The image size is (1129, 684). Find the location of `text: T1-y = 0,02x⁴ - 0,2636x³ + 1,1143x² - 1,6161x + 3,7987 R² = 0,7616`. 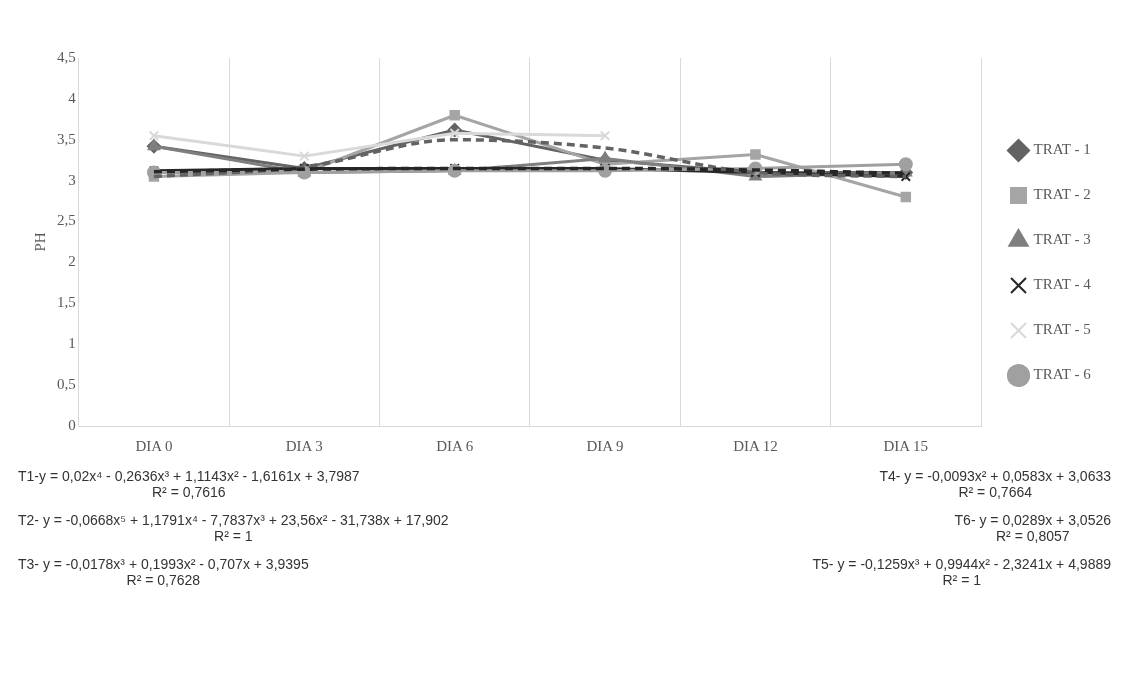

text: T1-y = 0,02x⁴ - 0,2636x³ + 1,1143x² - 1,6161x + 3,7987 R² = 0,7616 is located at coordinates (189, 484).